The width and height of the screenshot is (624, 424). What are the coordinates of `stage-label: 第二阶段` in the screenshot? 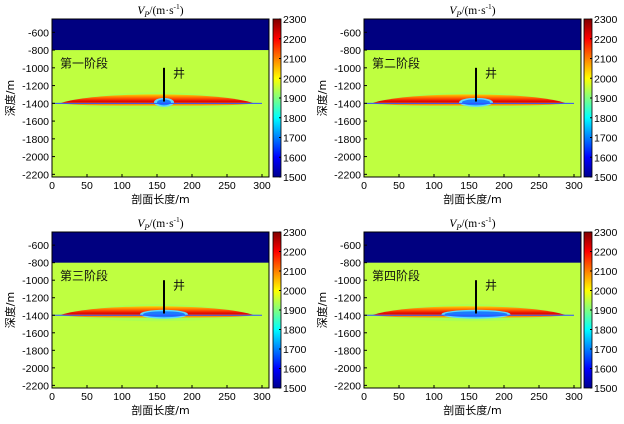 It's located at (396, 62).